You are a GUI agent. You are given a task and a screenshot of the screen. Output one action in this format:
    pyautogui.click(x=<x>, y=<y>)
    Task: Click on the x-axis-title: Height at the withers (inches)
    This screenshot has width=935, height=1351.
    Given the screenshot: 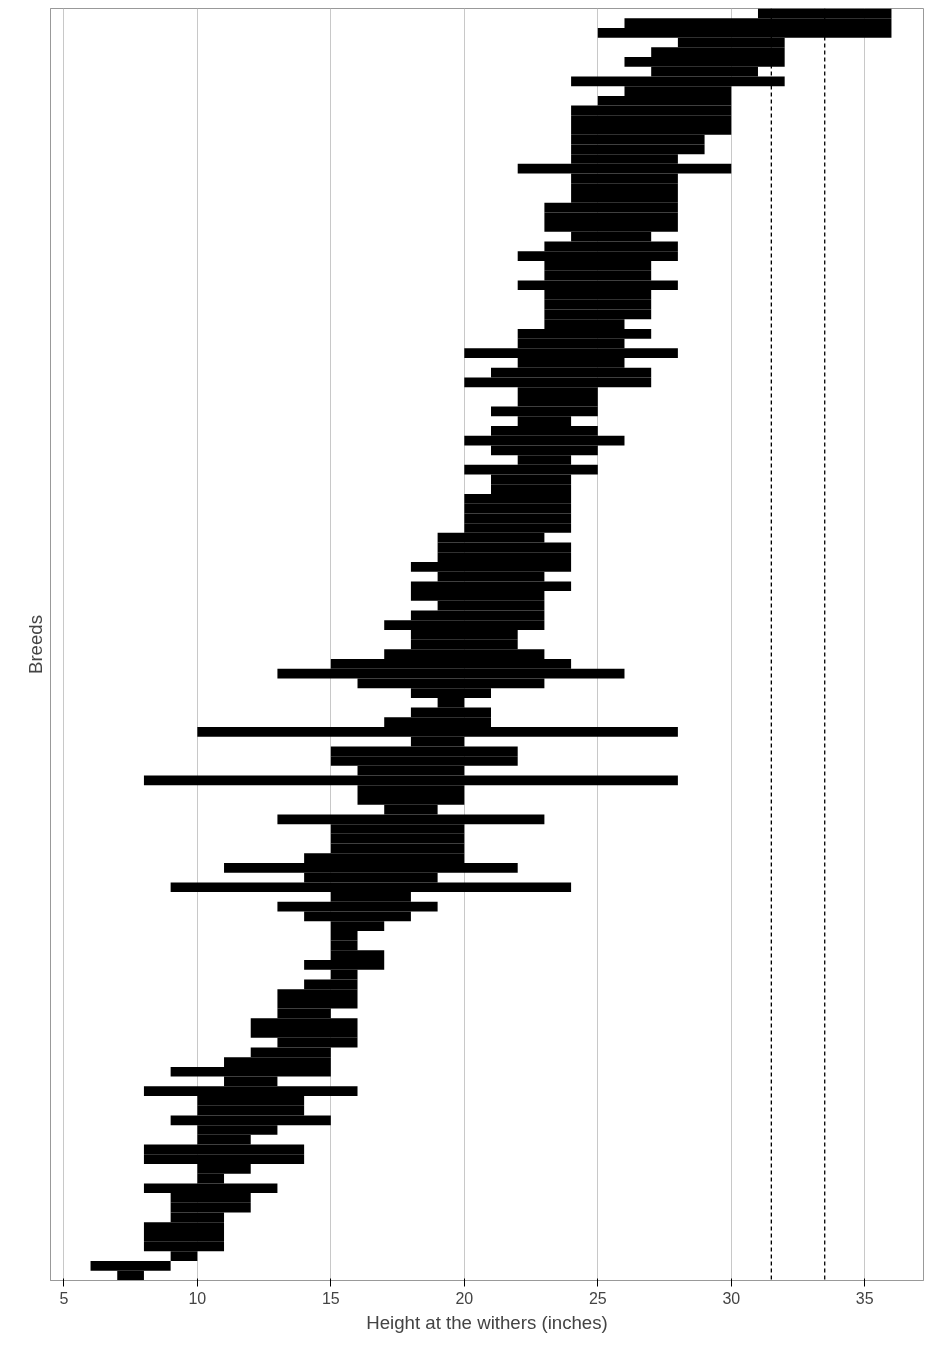 What is the action you would take?
    pyautogui.click(x=487, y=1322)
    